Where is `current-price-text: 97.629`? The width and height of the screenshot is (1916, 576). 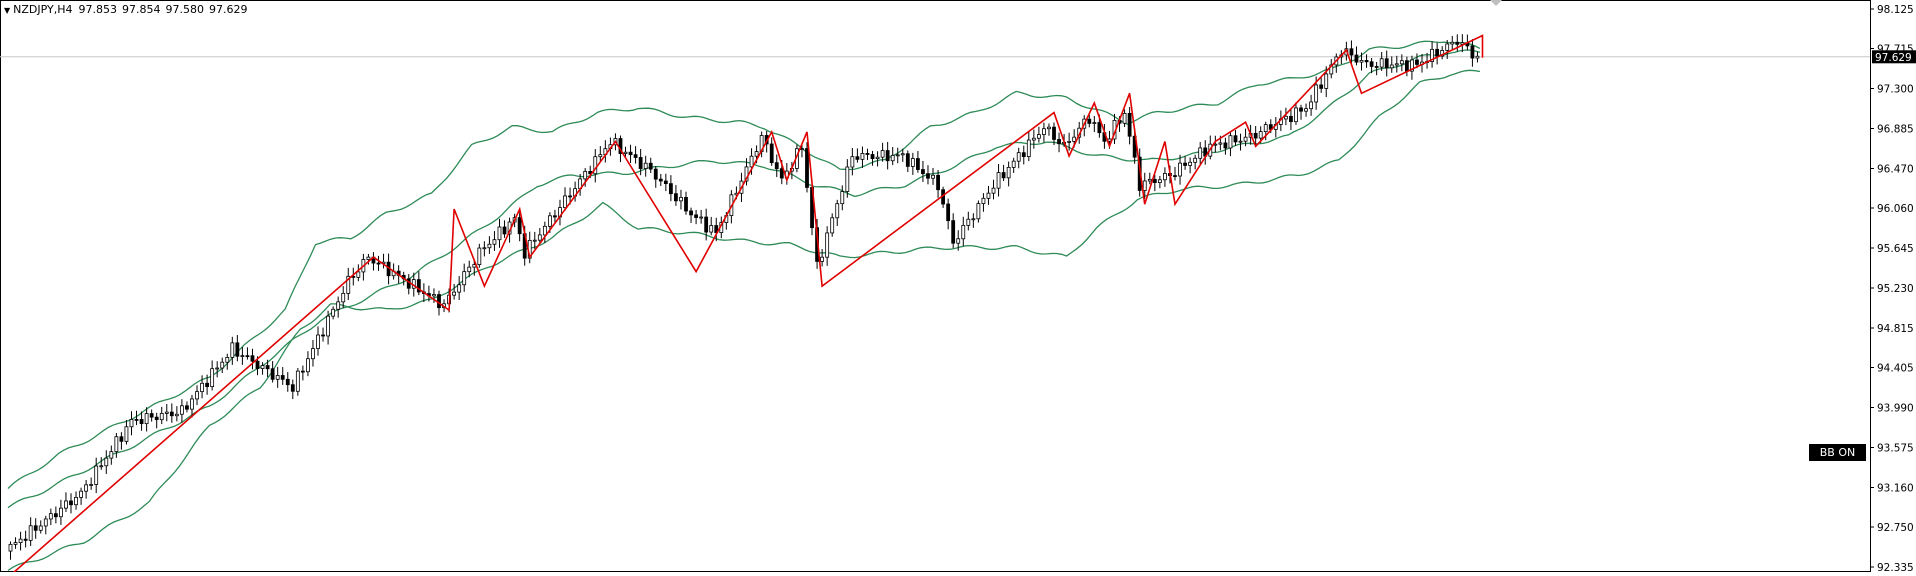
current-price-text: 97.629 is located at coordinates (1893, 58).